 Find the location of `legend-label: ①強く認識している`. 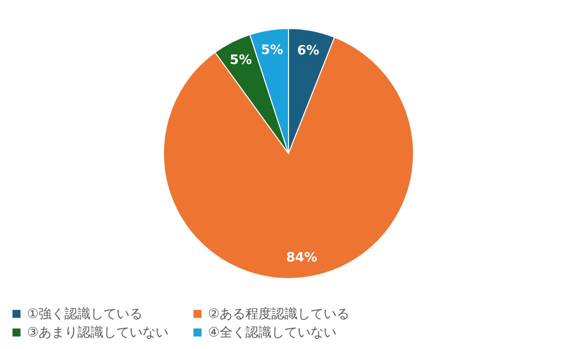

legend-label: ①強く認識している is located at coordinates (85, 314).